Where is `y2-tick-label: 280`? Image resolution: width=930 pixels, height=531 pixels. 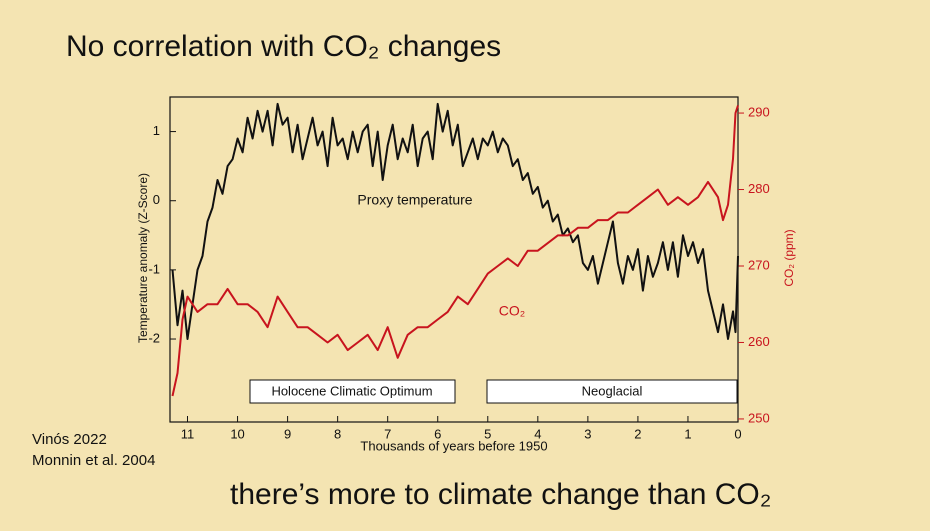
y2-tick-label: 280 is located at coordinates (759, 188).